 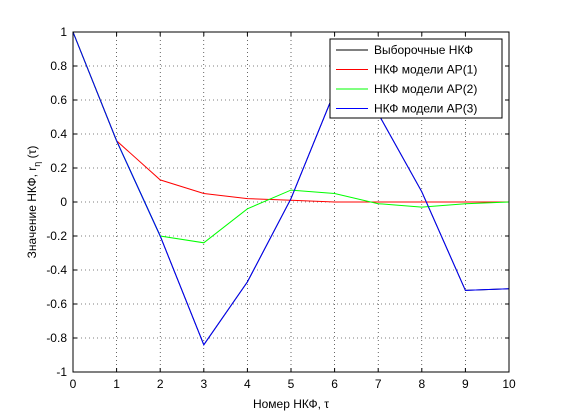 What do you see at coordinates (509, 384) in the screenshot?
I see `x-tick-label: 10` at bounding box center [509, 384].